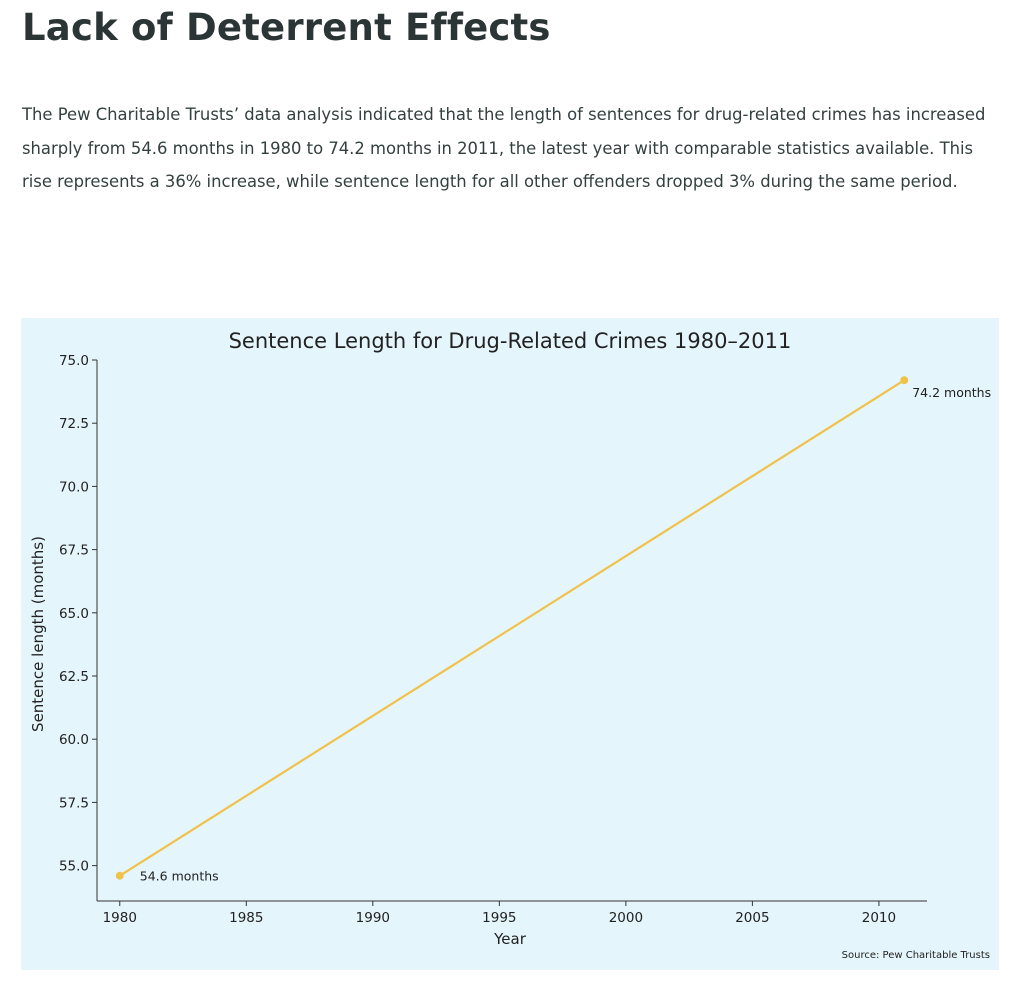  Describe the element at coordinates (74, 487) in the screenshot. I see `y-tick-label: 70.0` at that location.